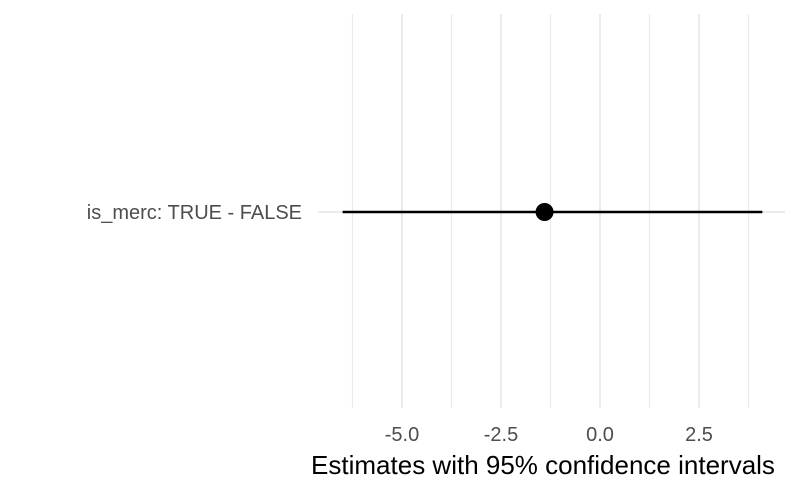 Image resolution: width=800 pixels, height=494 pixels. What do you see at coordinates (543, 465) in the screenshot?
I see `x-axis-title: Estimates with 95% confidence intervals` at bounding box center [543, 465].